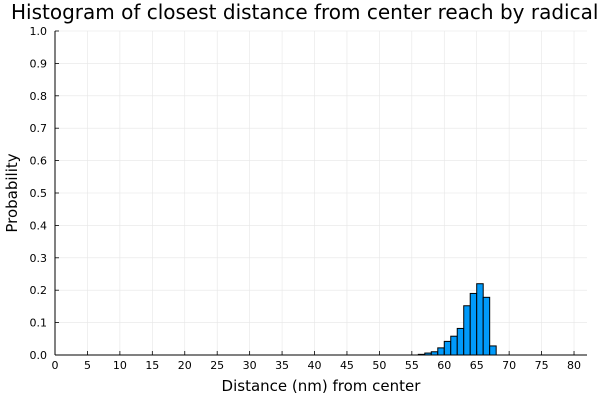 This screenshot has width=600, height=400. I want to click on y-tick-label: 0.2, so click(39, 290).